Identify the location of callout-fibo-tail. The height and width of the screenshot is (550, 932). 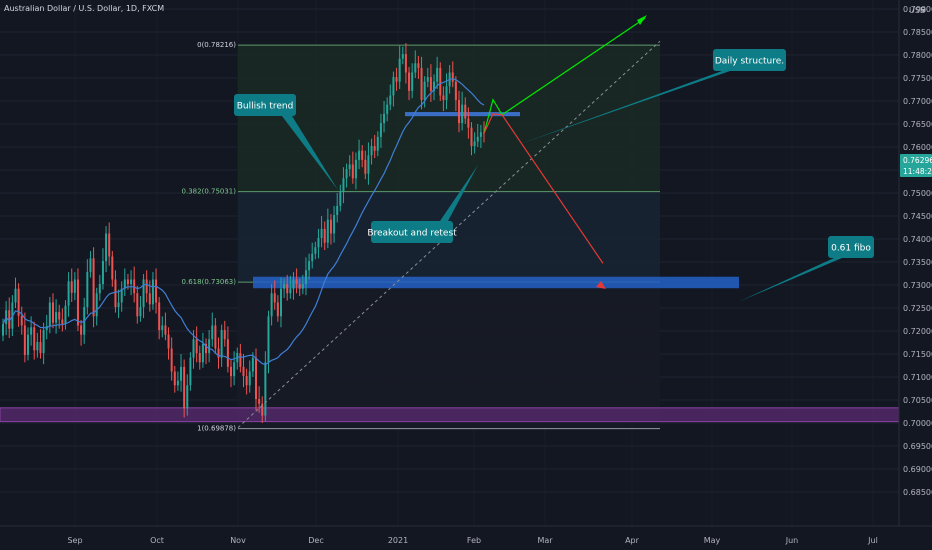
(790, 280).